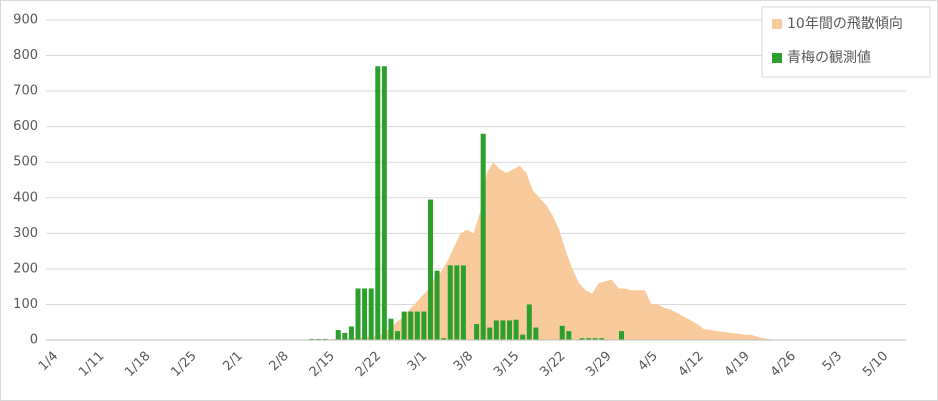 The width and height of the screenshot is (938, 401). I want to click on y-tick-label: 200, so click(25, 268).